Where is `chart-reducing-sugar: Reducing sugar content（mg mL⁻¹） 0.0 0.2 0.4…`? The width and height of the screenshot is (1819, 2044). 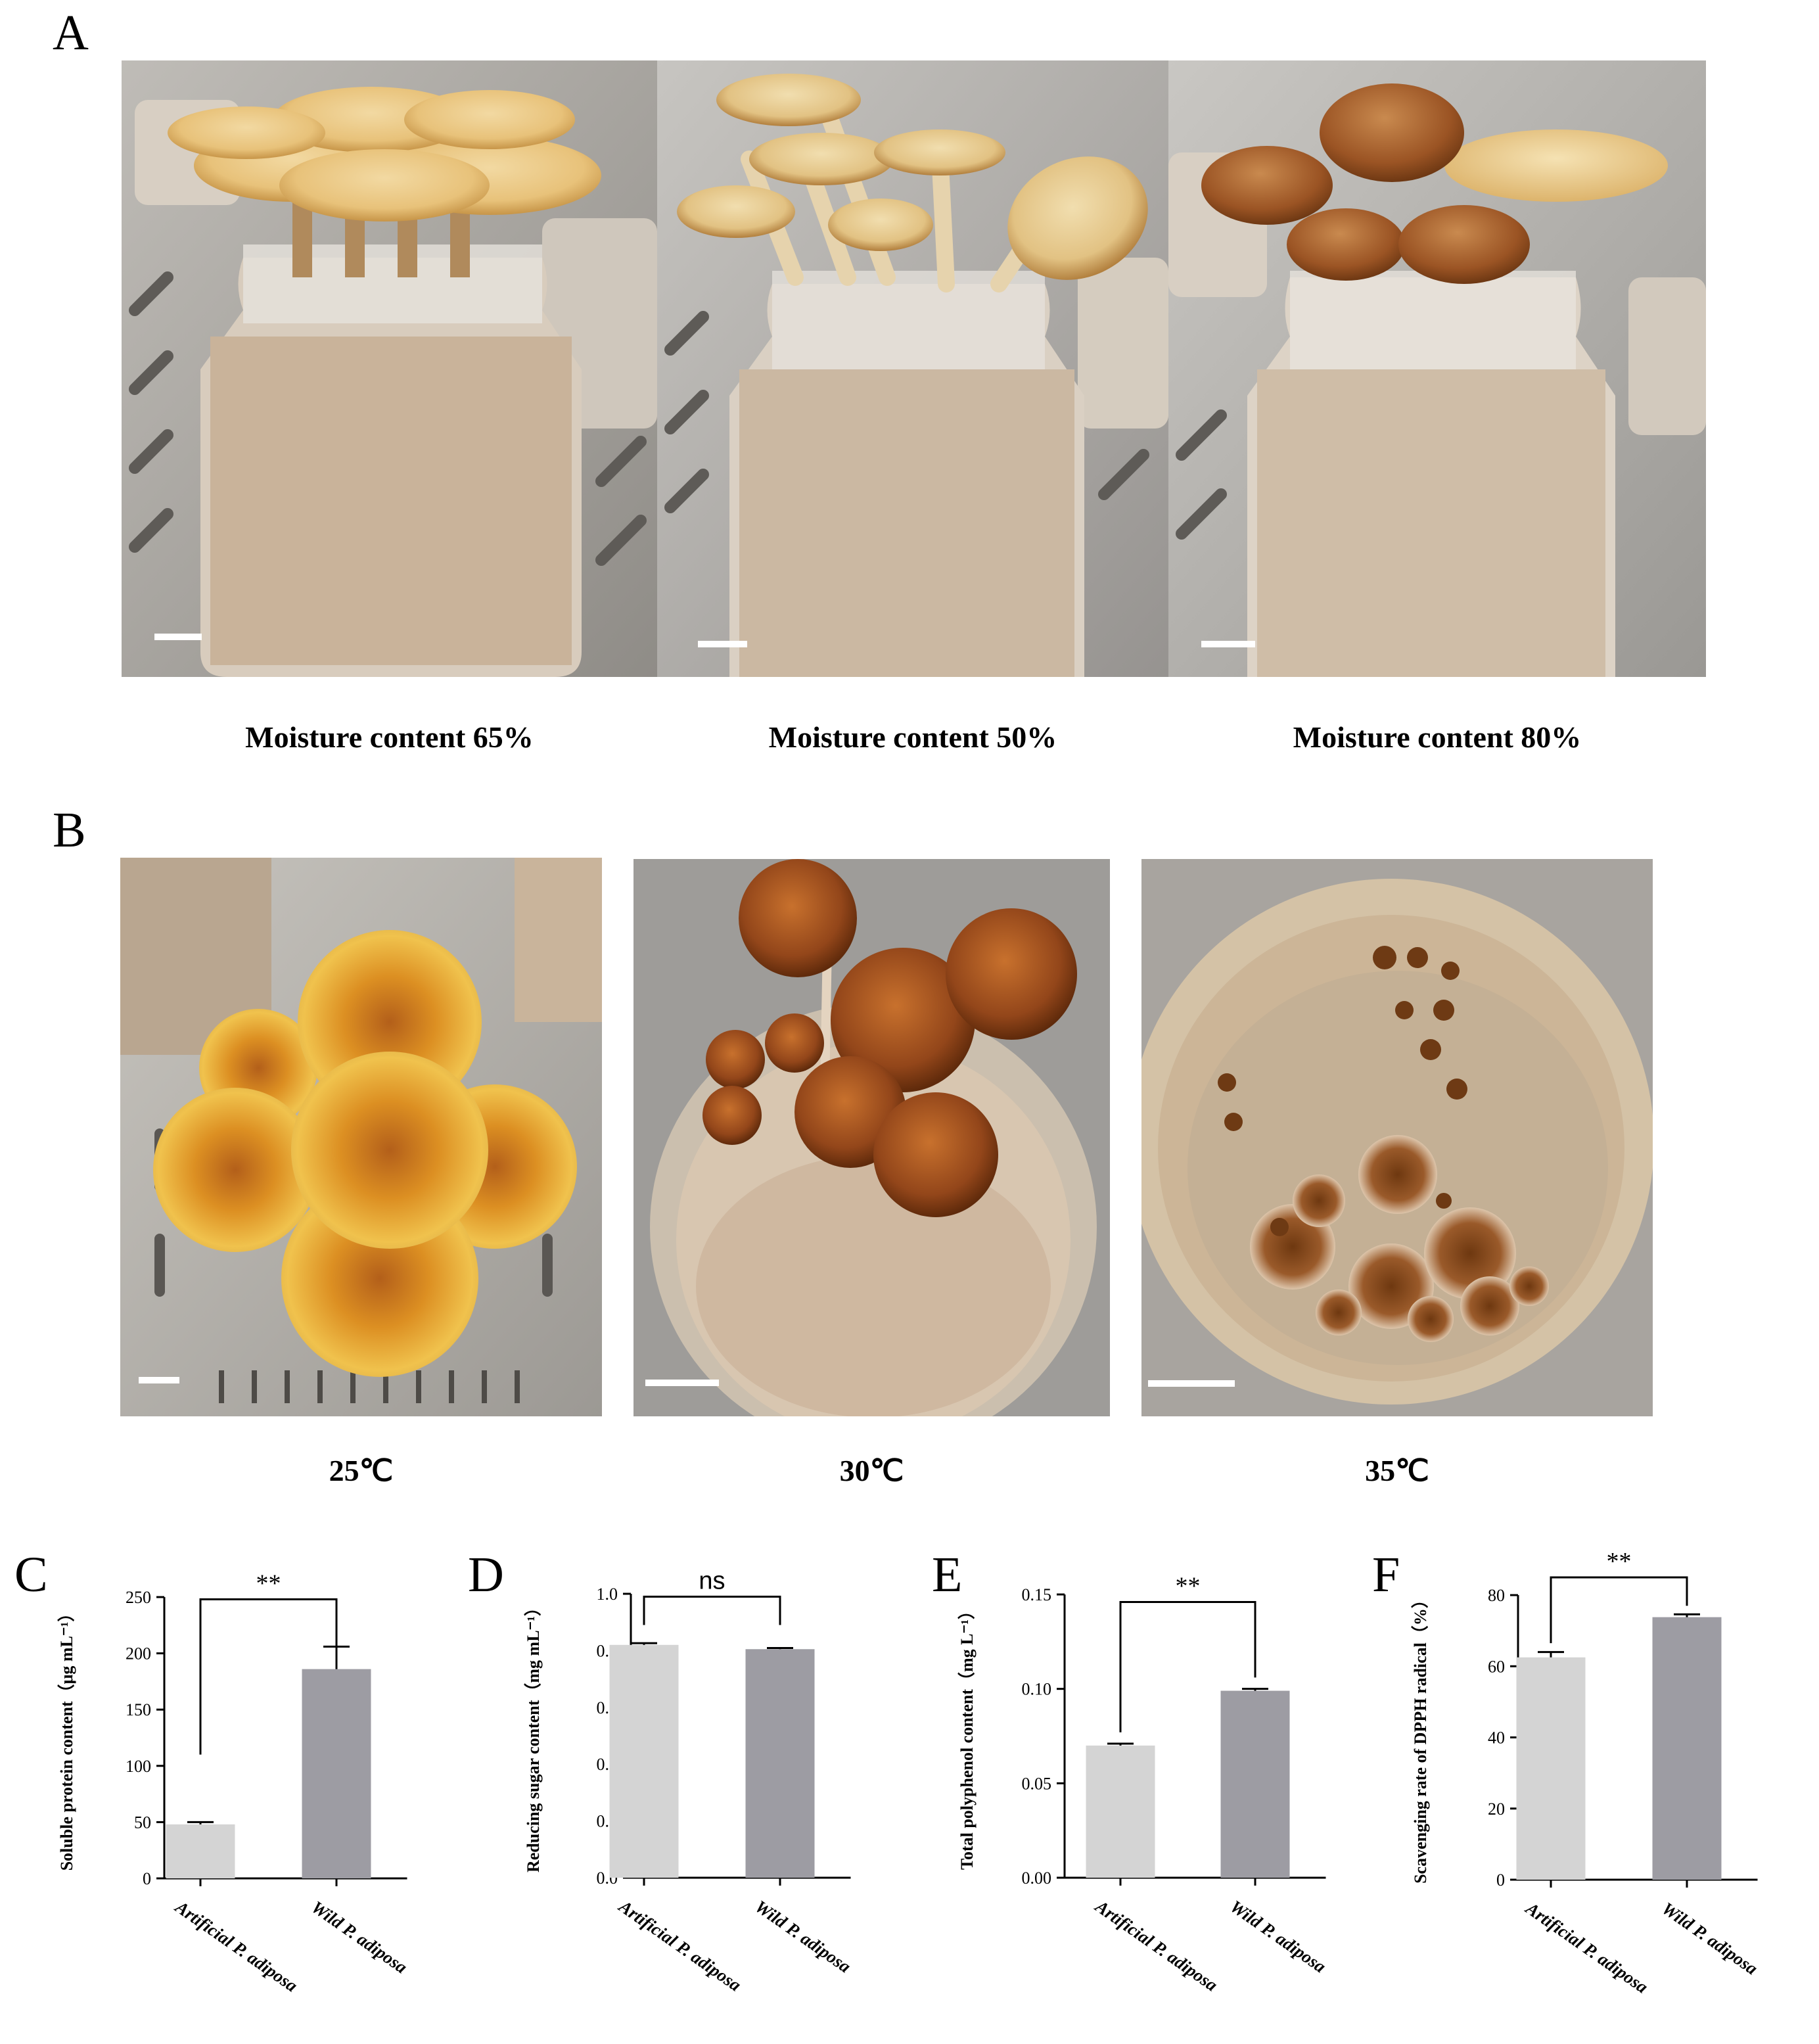 chart-reducing-sugar: Reducing sugar content（mg mL⁻¹） 0.0 0.2 0.4… is located at coordinates (696, 1788).